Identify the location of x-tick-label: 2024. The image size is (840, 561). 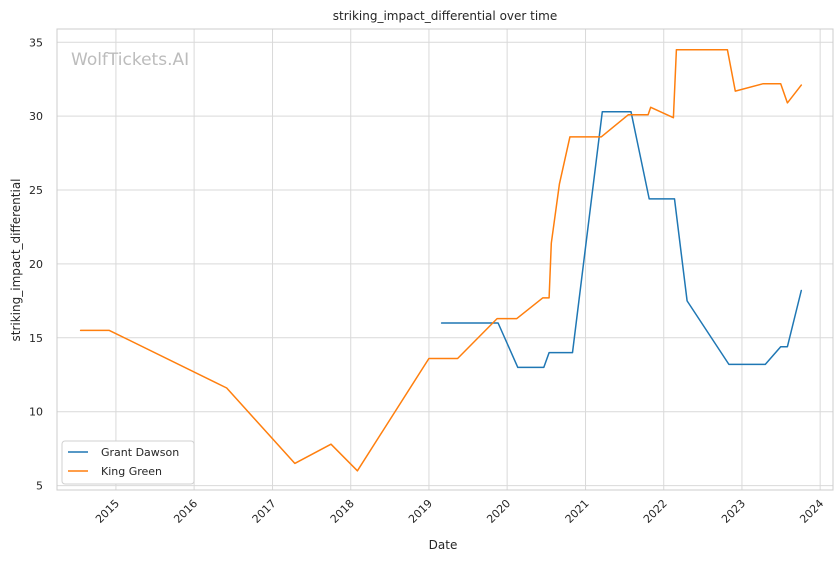
(811, 511).